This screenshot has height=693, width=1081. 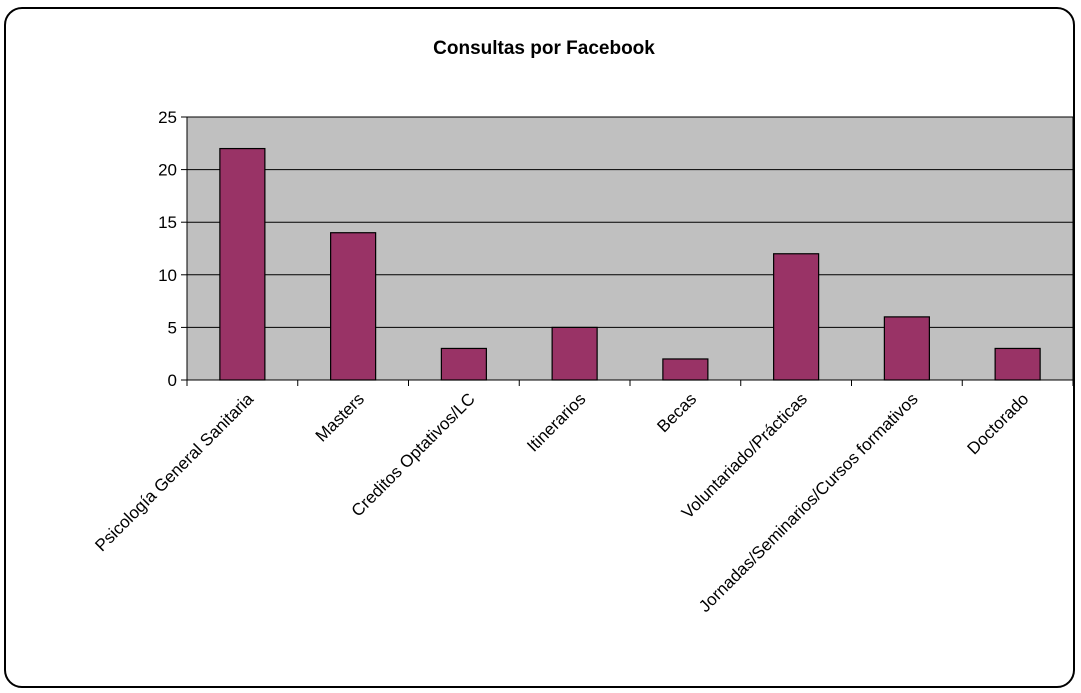 What do you see at coordinates (174, 472) in the screenshot?
I see `x-category-label: Psicología General Sanitaria` at bounding box center [174, 472].